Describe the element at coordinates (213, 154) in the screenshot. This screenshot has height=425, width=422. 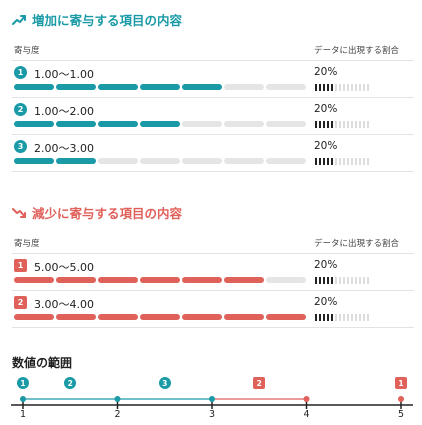
I see `increase-item-row: 3 2.00〜3.00 20%` at that location.